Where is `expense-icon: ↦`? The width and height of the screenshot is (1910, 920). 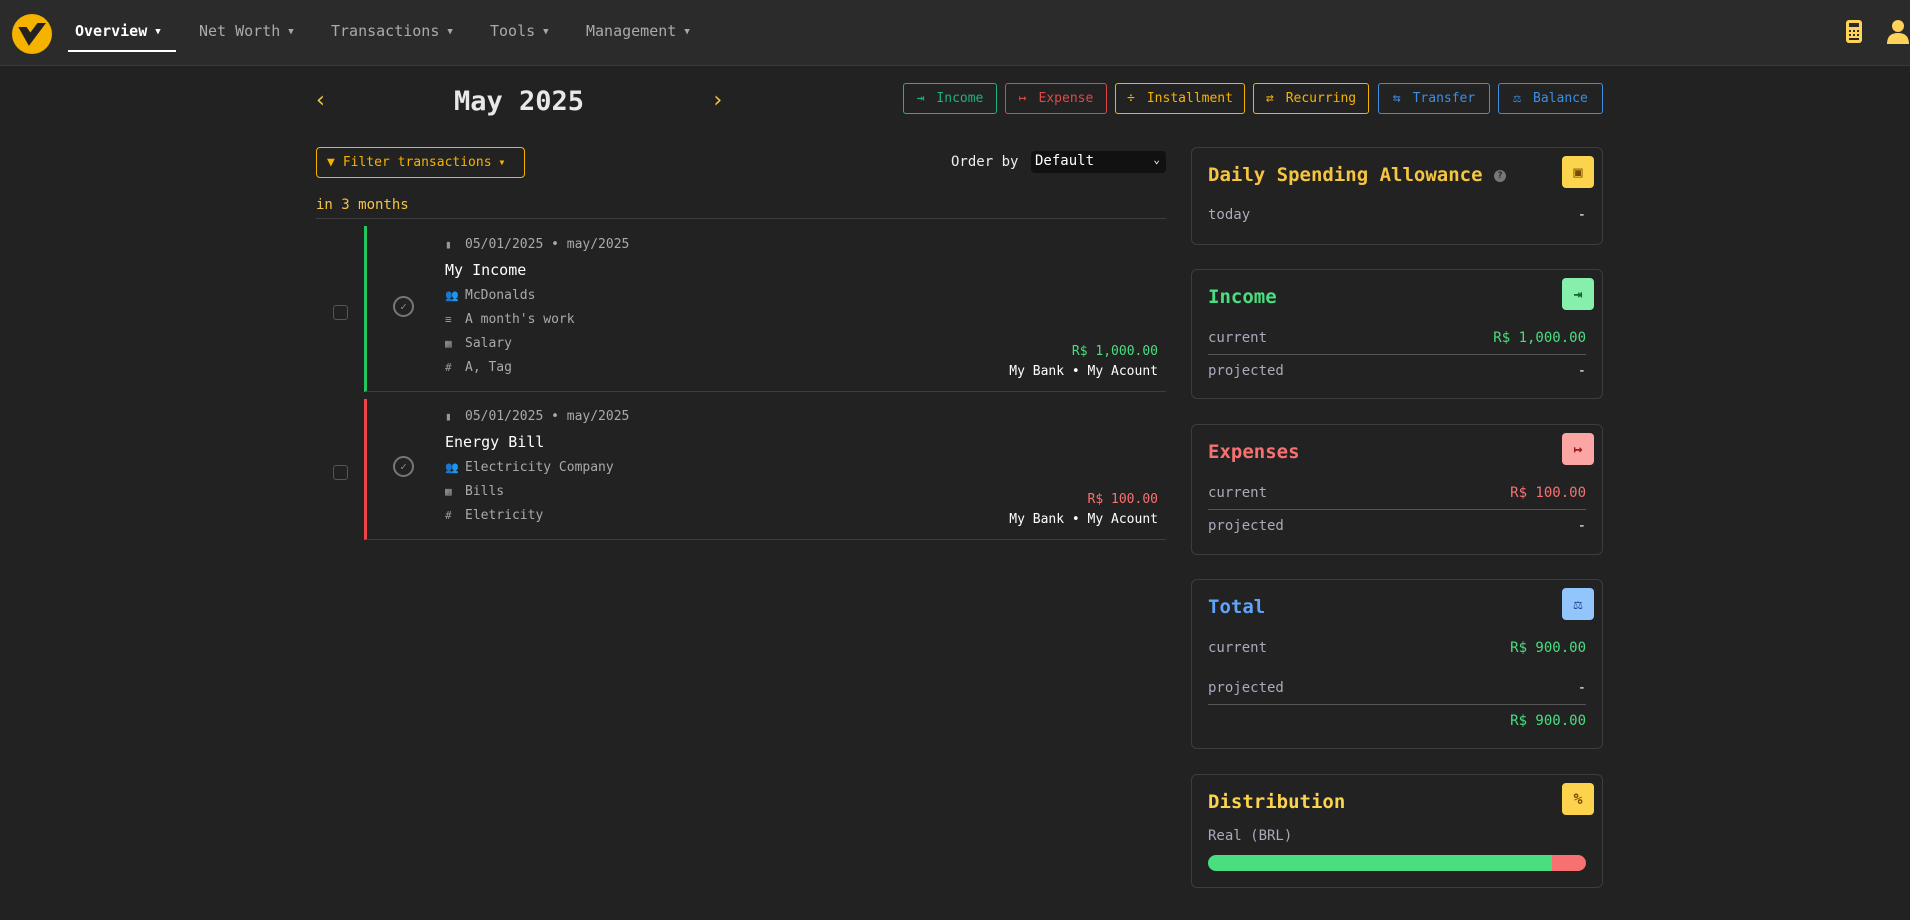
expense-icon: ↦ is located at coordinates (1022, 98).